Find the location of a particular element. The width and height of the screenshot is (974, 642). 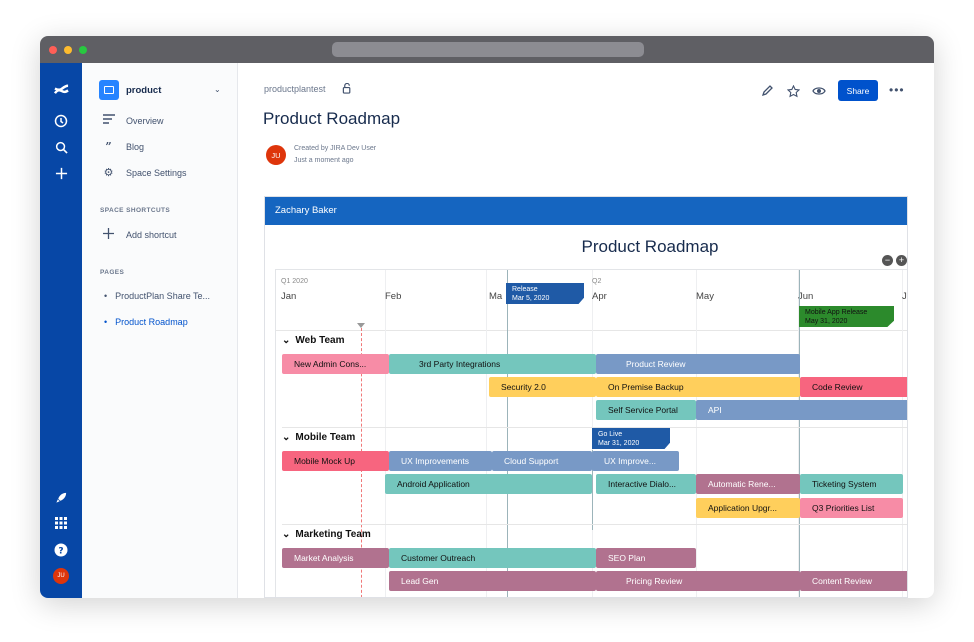

bar-content-review: Content Review is located at coordinates (853, 581).